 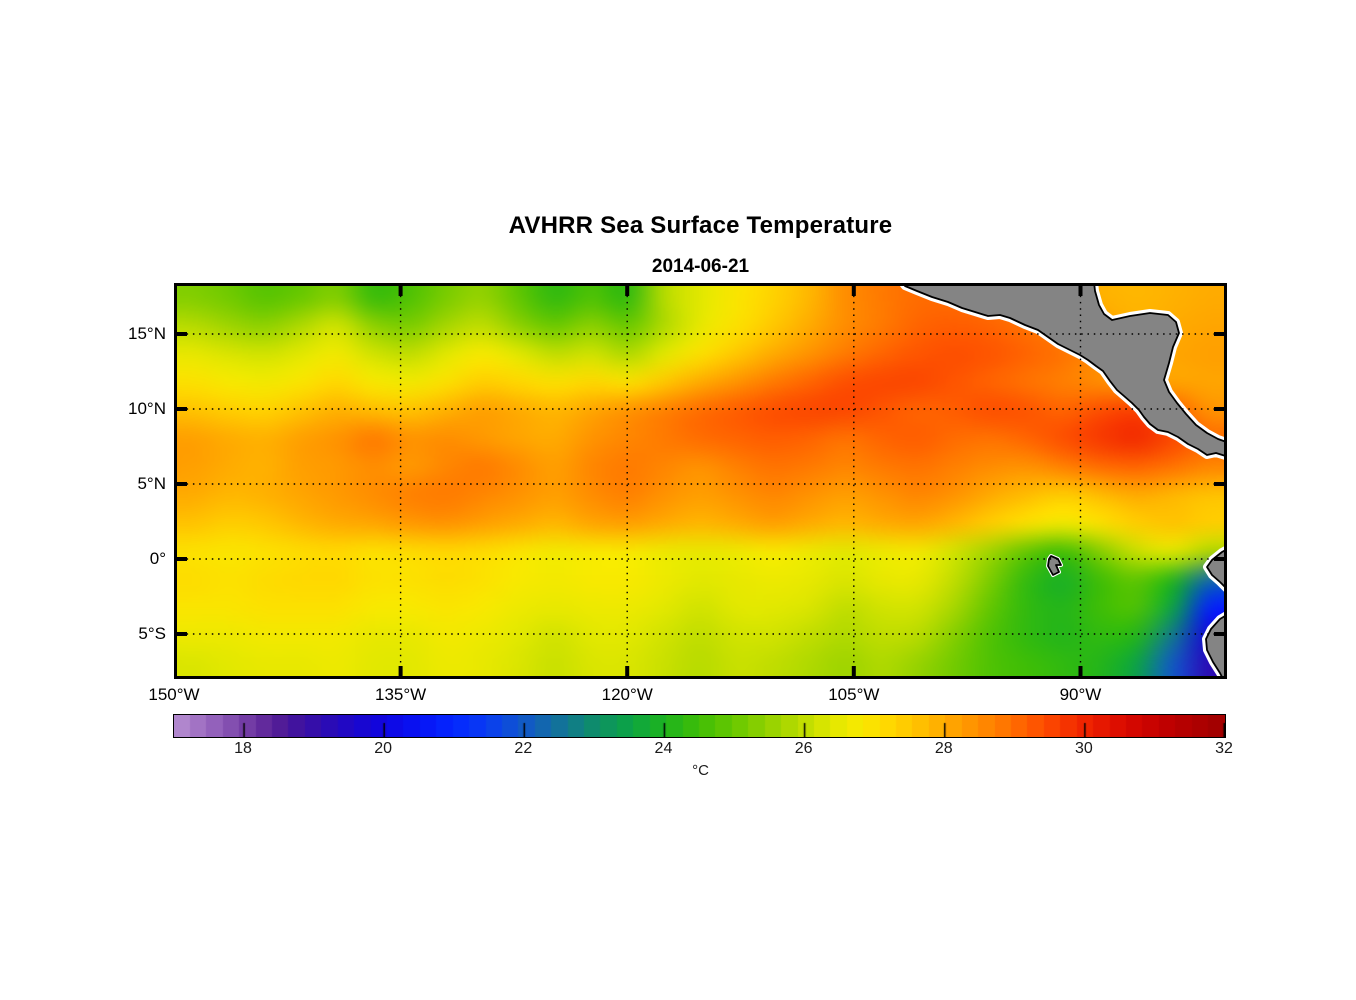 What do you see at coordinates (523, 748) in the screenshot?
I see `colorbar-tick-label: 22` at bounding box center [523, 748].